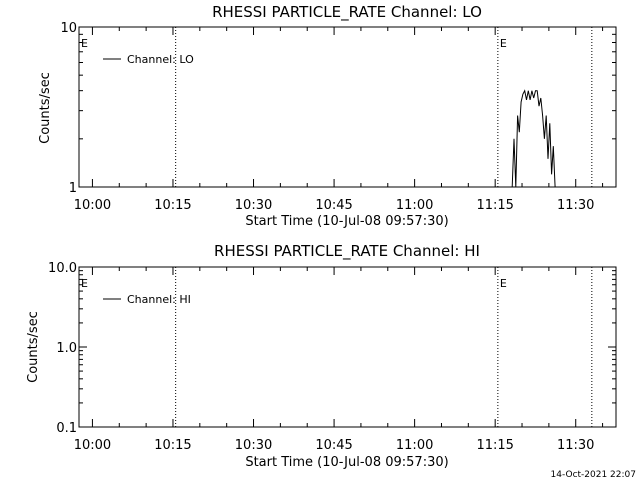 The width and height of the screenshot is (640, 480). What do you see at coordinates (66, 348) in the screenshot?
I see `ytick-label-hi: 1.0` at bounding box center [66, 348].